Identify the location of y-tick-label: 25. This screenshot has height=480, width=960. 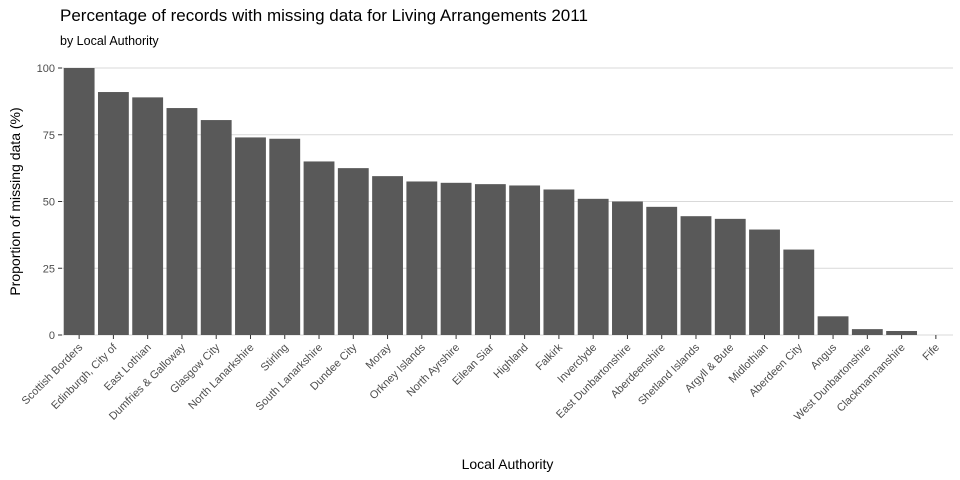
(49, 269).